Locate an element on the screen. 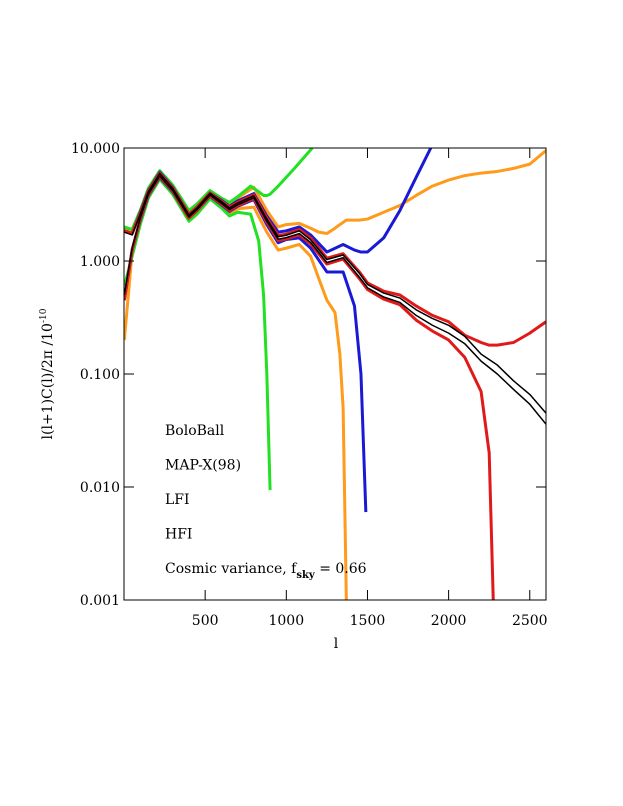  y-tick-label: 1.000 is located at coordinates (100, 262).